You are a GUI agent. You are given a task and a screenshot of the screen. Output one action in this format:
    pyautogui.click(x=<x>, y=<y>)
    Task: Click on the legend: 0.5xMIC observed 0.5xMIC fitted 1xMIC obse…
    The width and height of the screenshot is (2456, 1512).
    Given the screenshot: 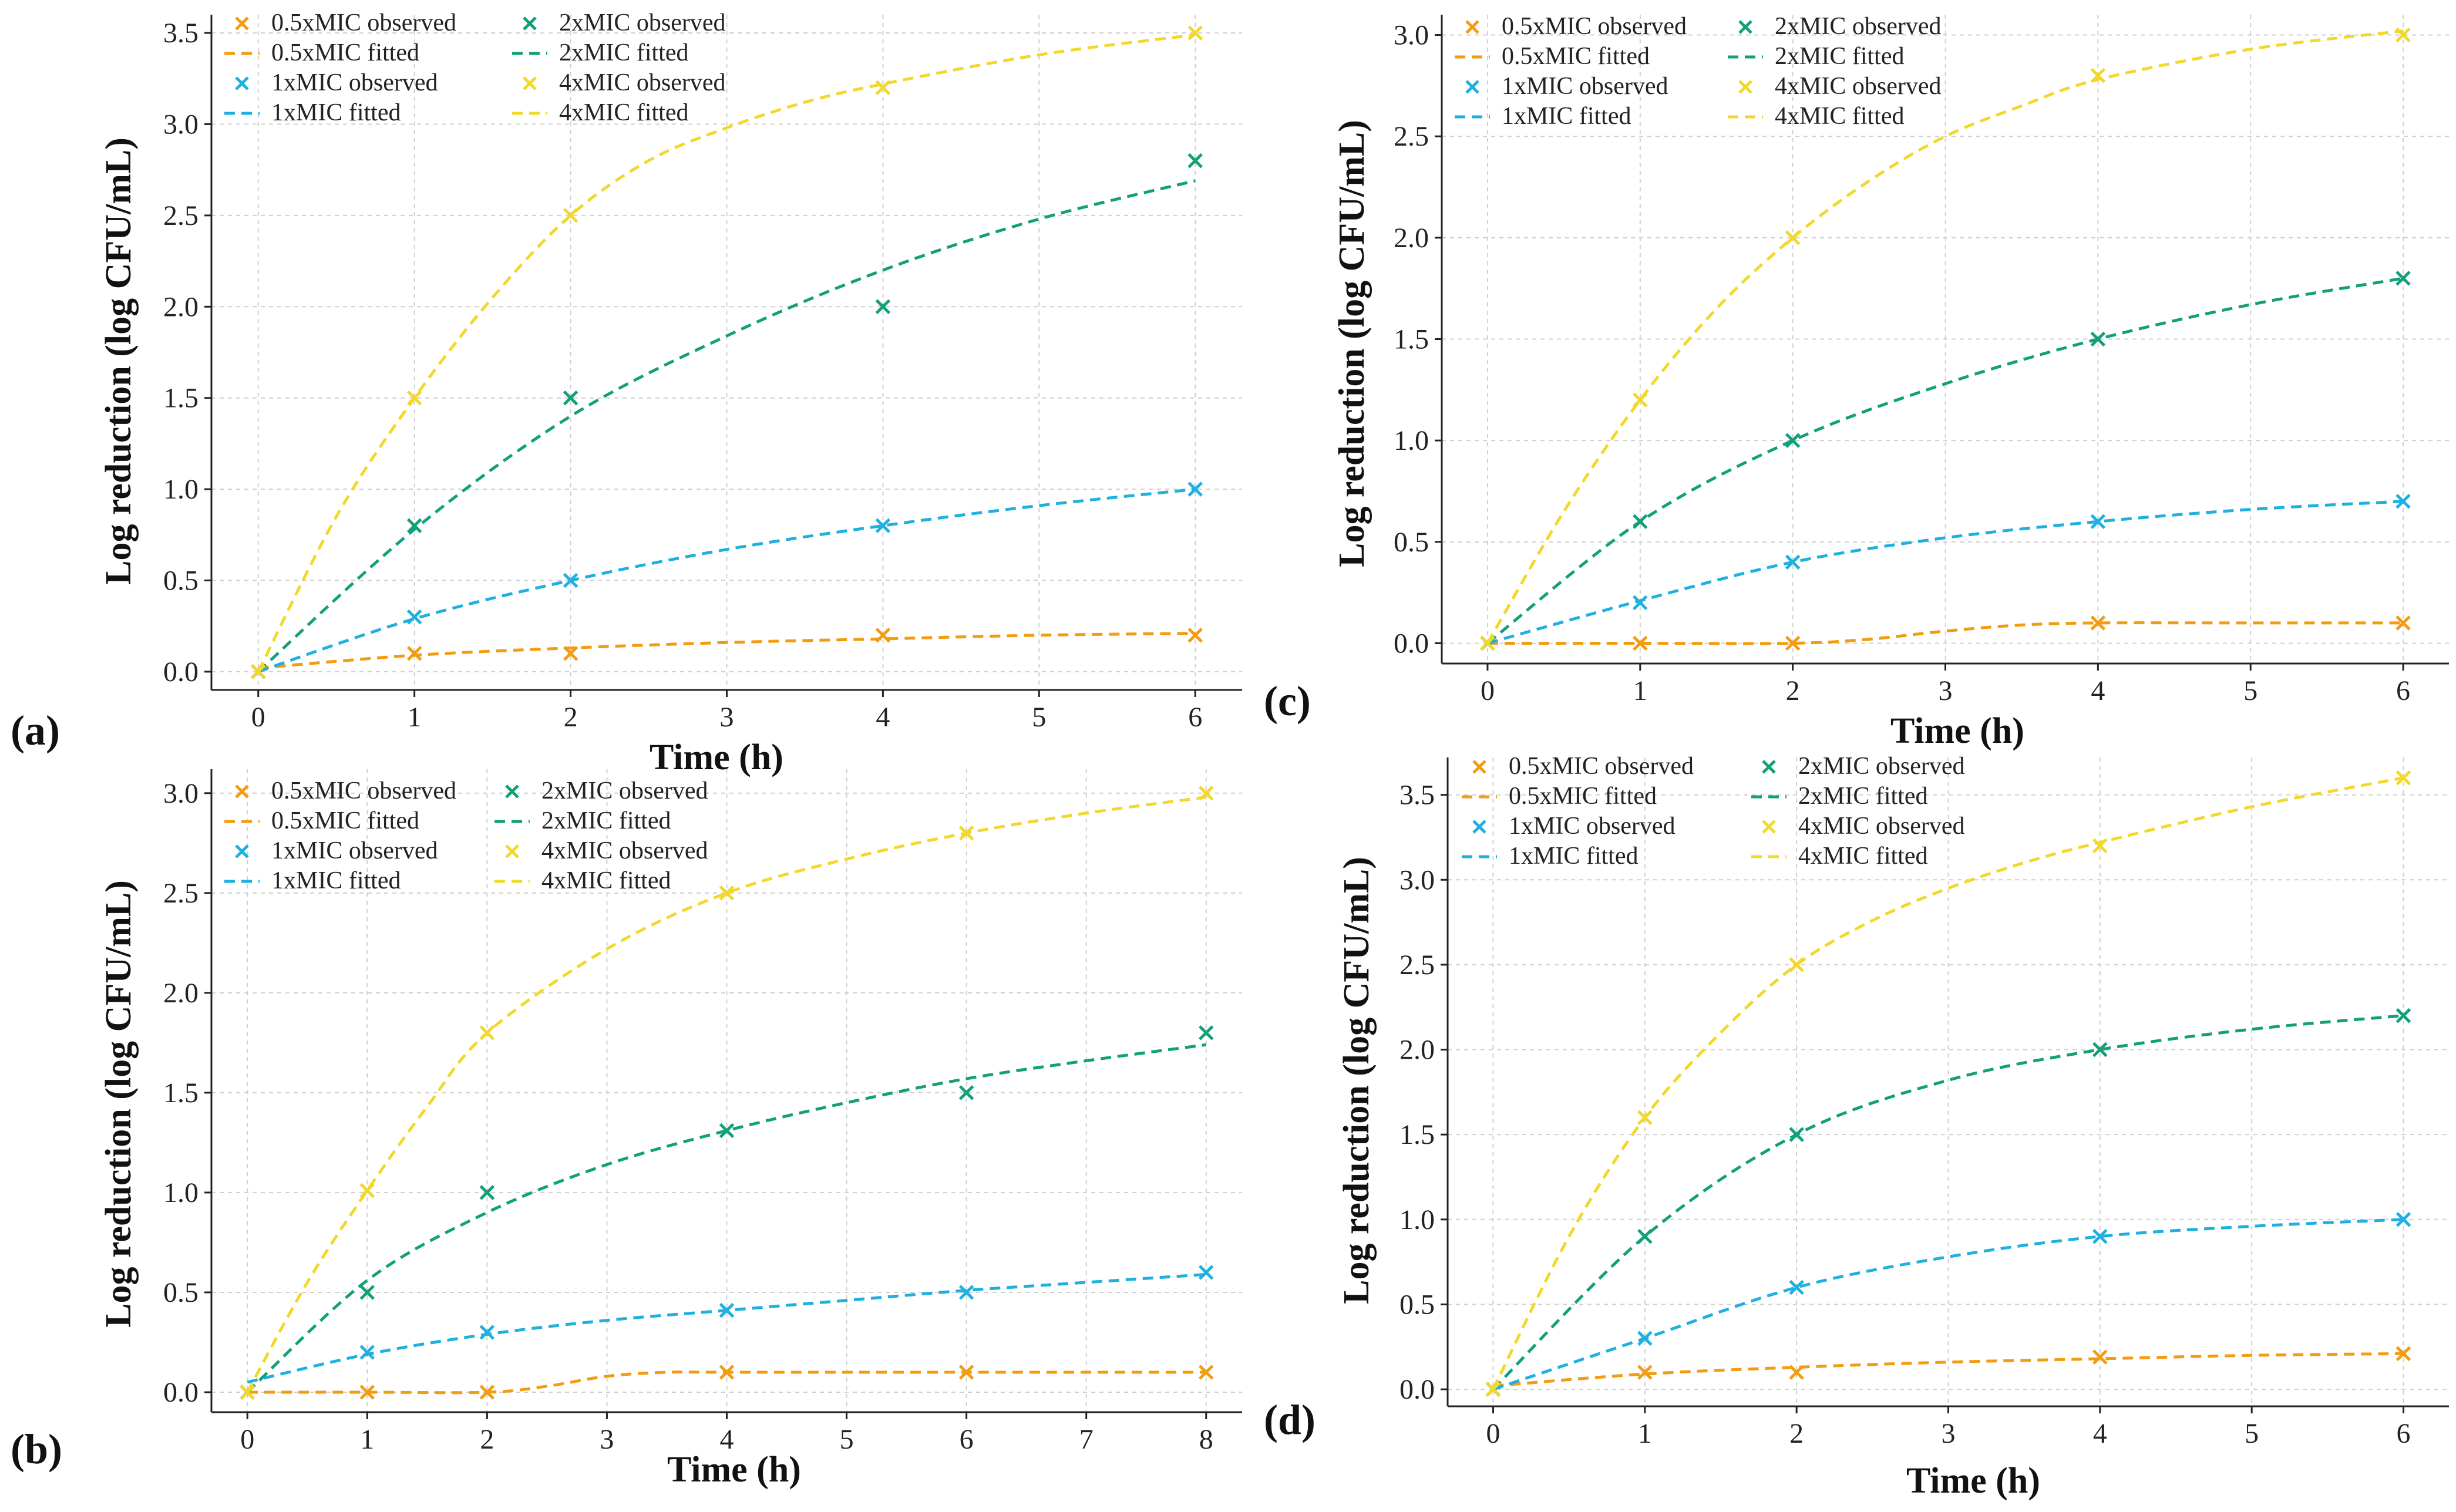 What is the action you would take?
    pyautogui.click(x=1713, y=811)
    